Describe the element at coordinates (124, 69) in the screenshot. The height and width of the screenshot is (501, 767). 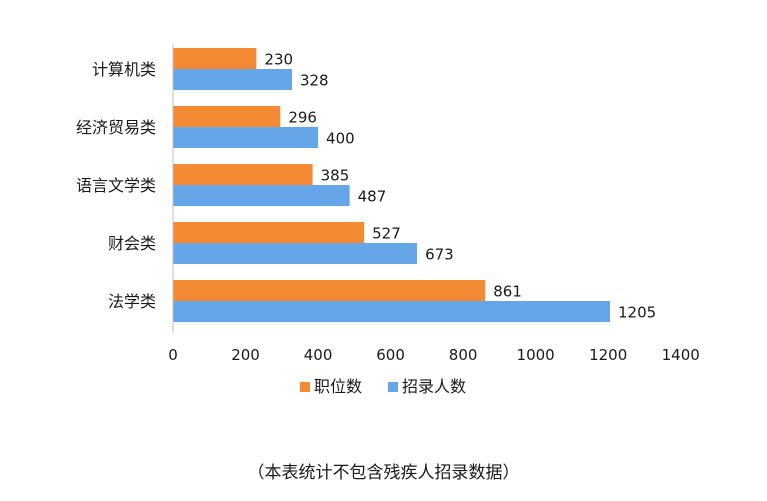
I see `category-label: 计算机类` at that location.